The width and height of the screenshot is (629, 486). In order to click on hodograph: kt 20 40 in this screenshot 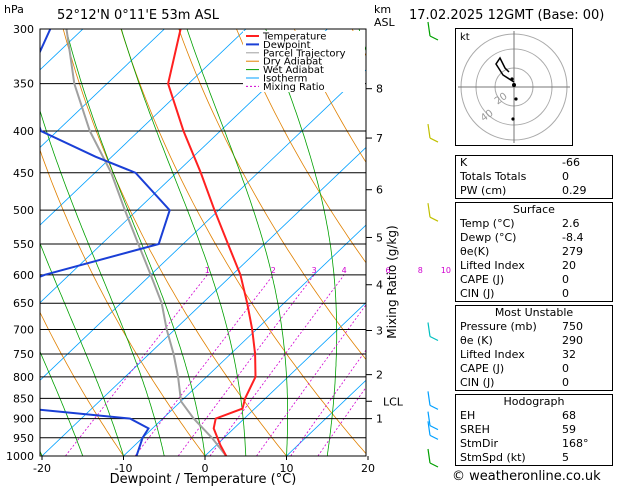, I will do `click(514, 87)`.